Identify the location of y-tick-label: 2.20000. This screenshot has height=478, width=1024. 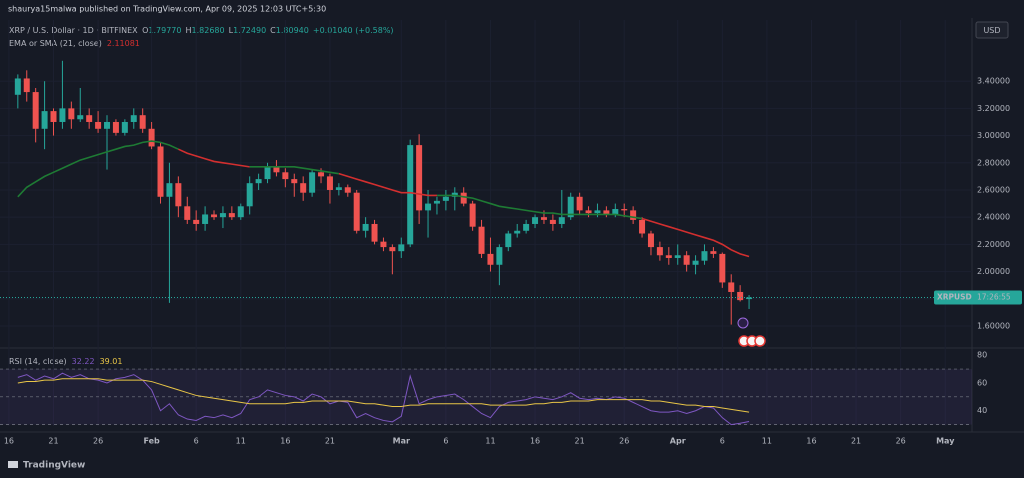
(993, 244).